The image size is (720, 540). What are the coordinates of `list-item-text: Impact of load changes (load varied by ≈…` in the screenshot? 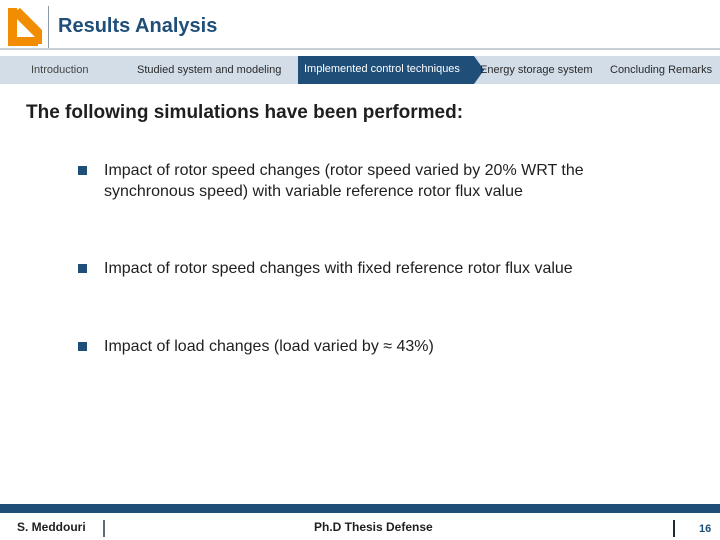 It's located at (269, 346).